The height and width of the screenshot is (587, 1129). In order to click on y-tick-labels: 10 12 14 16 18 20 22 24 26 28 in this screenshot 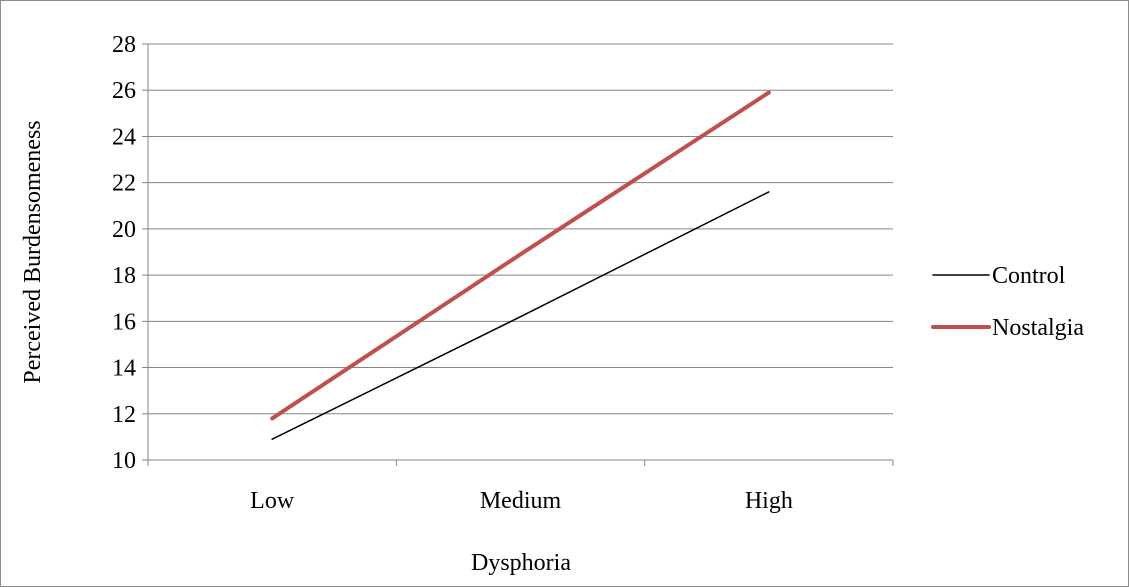, I will do `click(124, 253)`.